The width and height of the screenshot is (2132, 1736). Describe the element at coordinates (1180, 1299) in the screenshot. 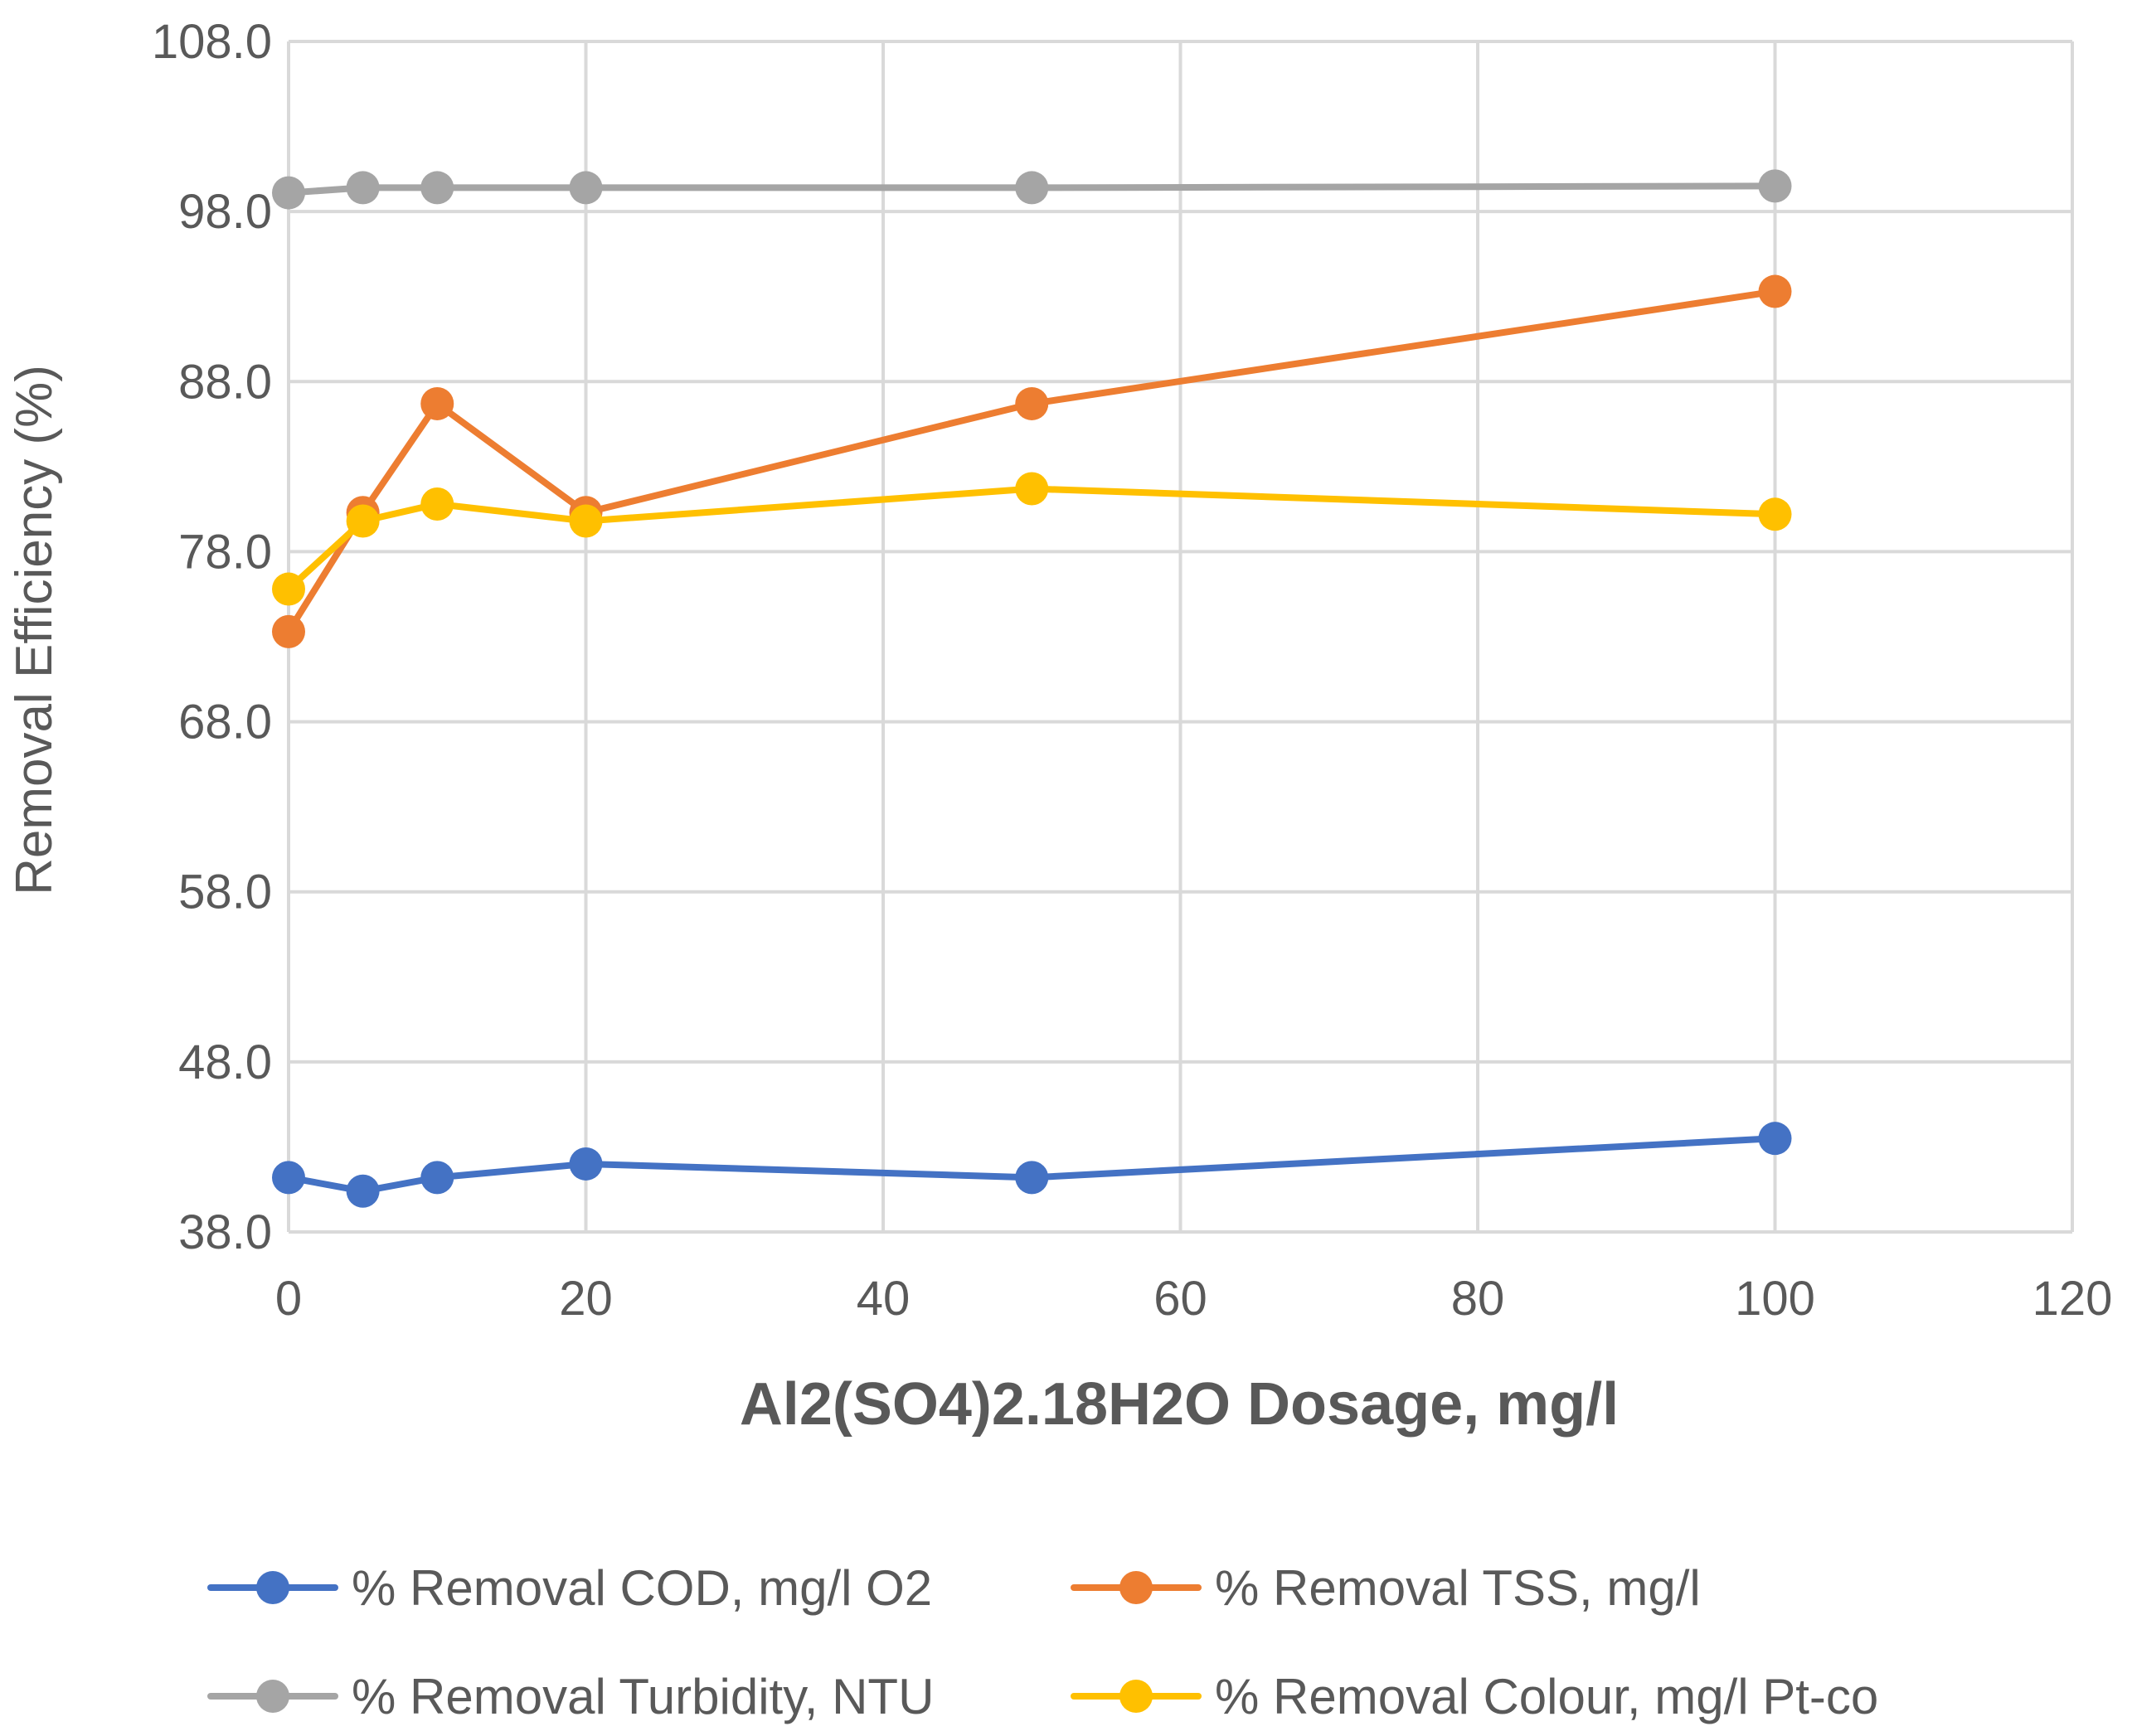

I see `x-tick-label: 60` at that location.